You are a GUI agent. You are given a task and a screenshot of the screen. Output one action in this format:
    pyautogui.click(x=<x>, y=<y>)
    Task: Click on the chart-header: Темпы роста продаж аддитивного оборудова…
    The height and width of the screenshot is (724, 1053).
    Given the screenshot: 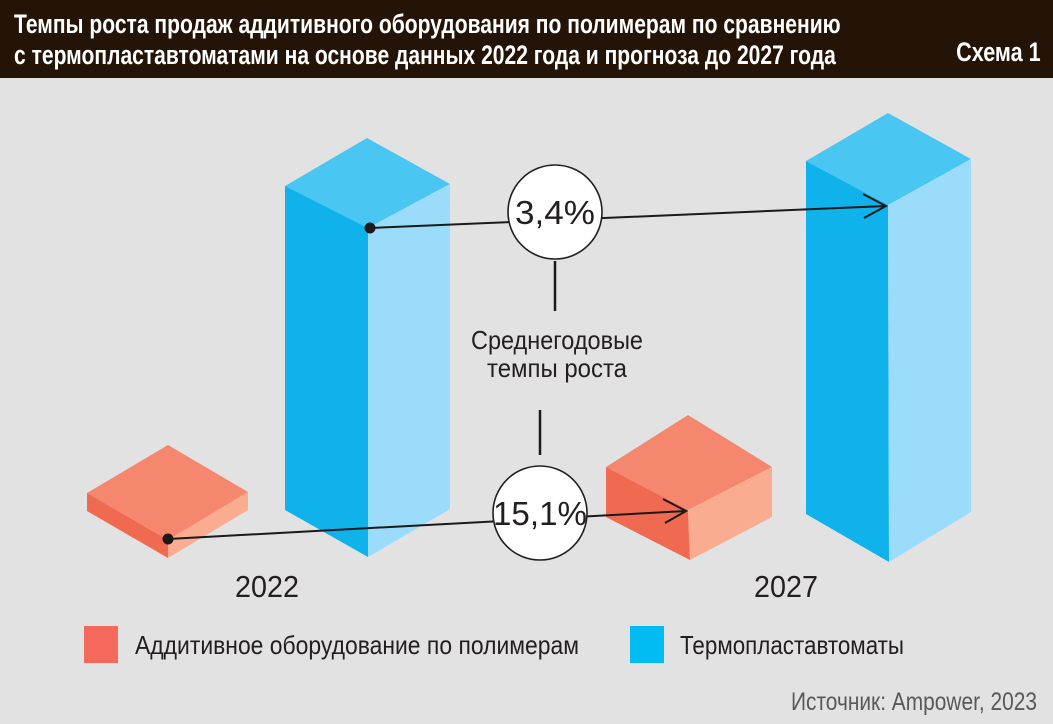 What is the action you would take?
    pyautogui.click(x=526, y=39)
    